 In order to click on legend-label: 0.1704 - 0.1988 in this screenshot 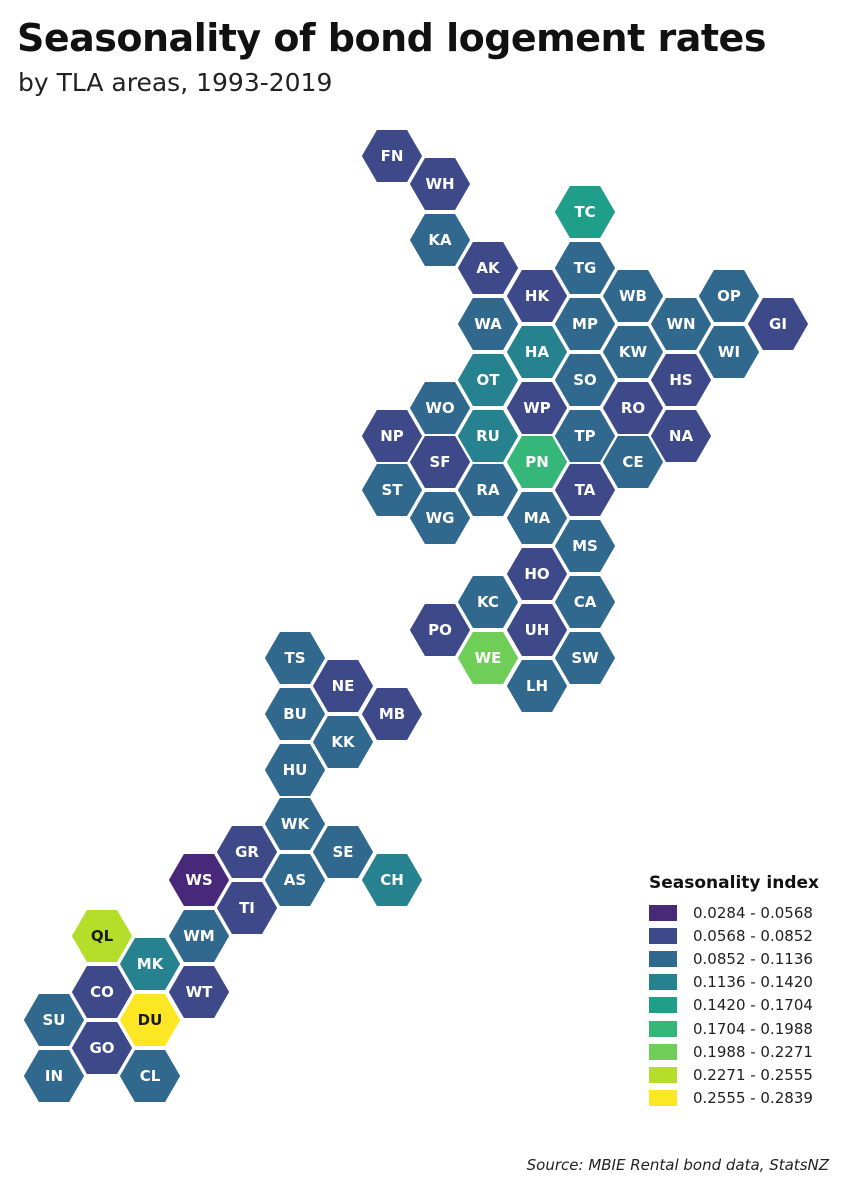, I will do `click(753, 1028)`.